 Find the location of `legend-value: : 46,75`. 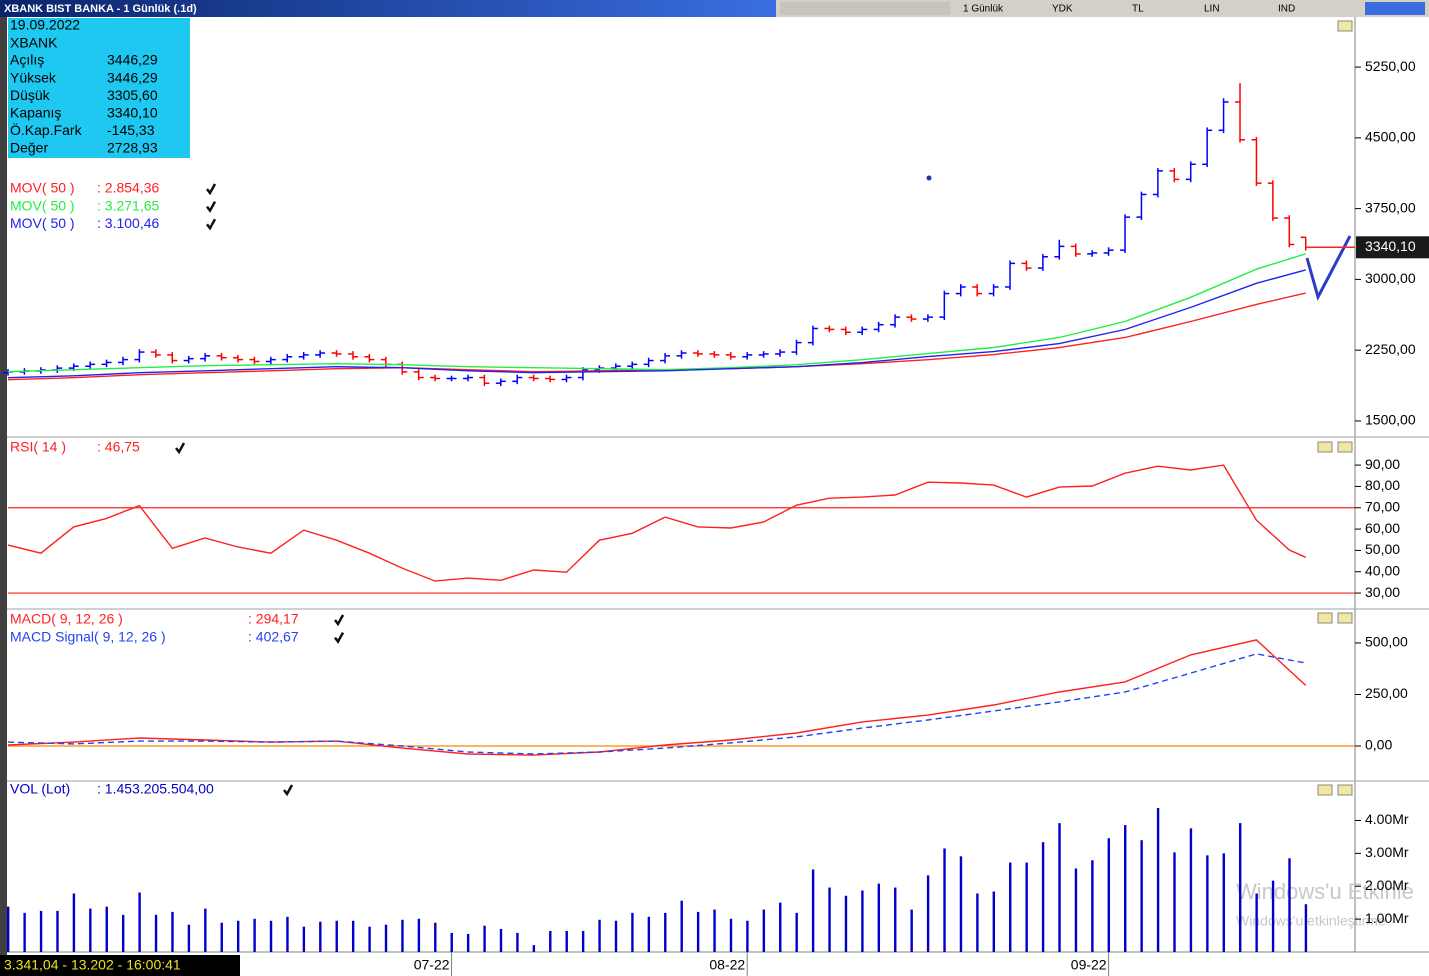

legend-value: : 46,75 is located at coordinates (118, 447).